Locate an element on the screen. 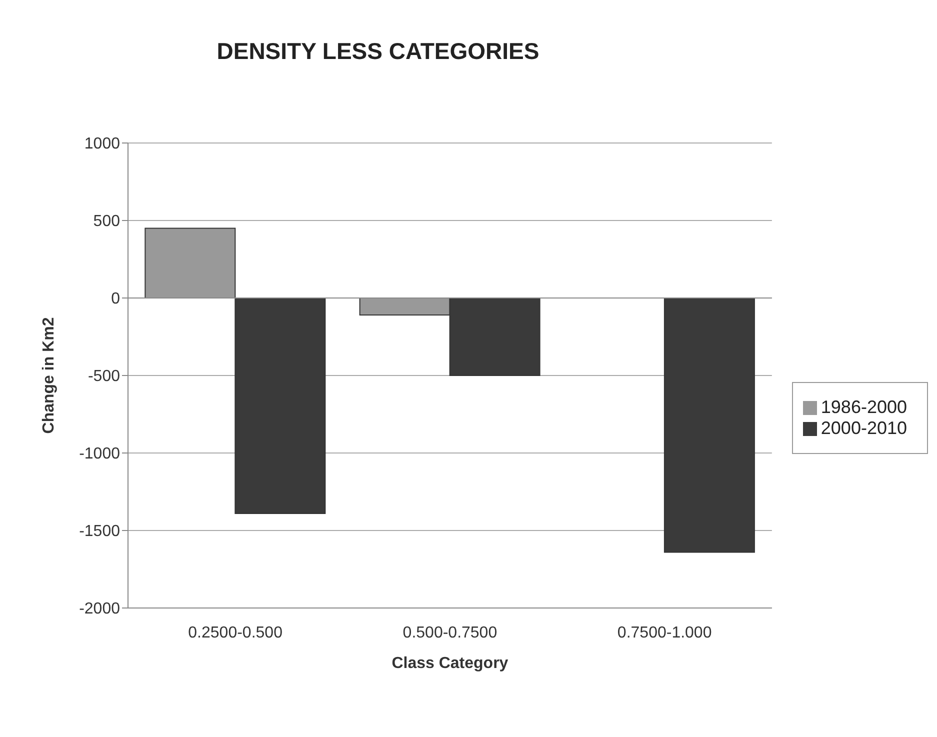 The image size is (937, 737). legend-label: 2000-2010 is located at coordinates (863, 428).